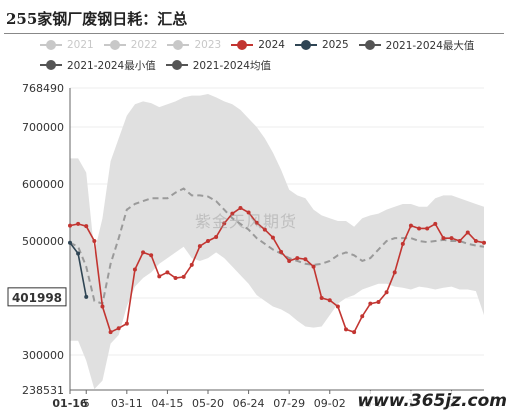  What do you see at coordinates (97, 19) in the screenshot?
I see `chart-title: 255家钢厂废钢日耗：汇总` at bounding box center [97, 19].